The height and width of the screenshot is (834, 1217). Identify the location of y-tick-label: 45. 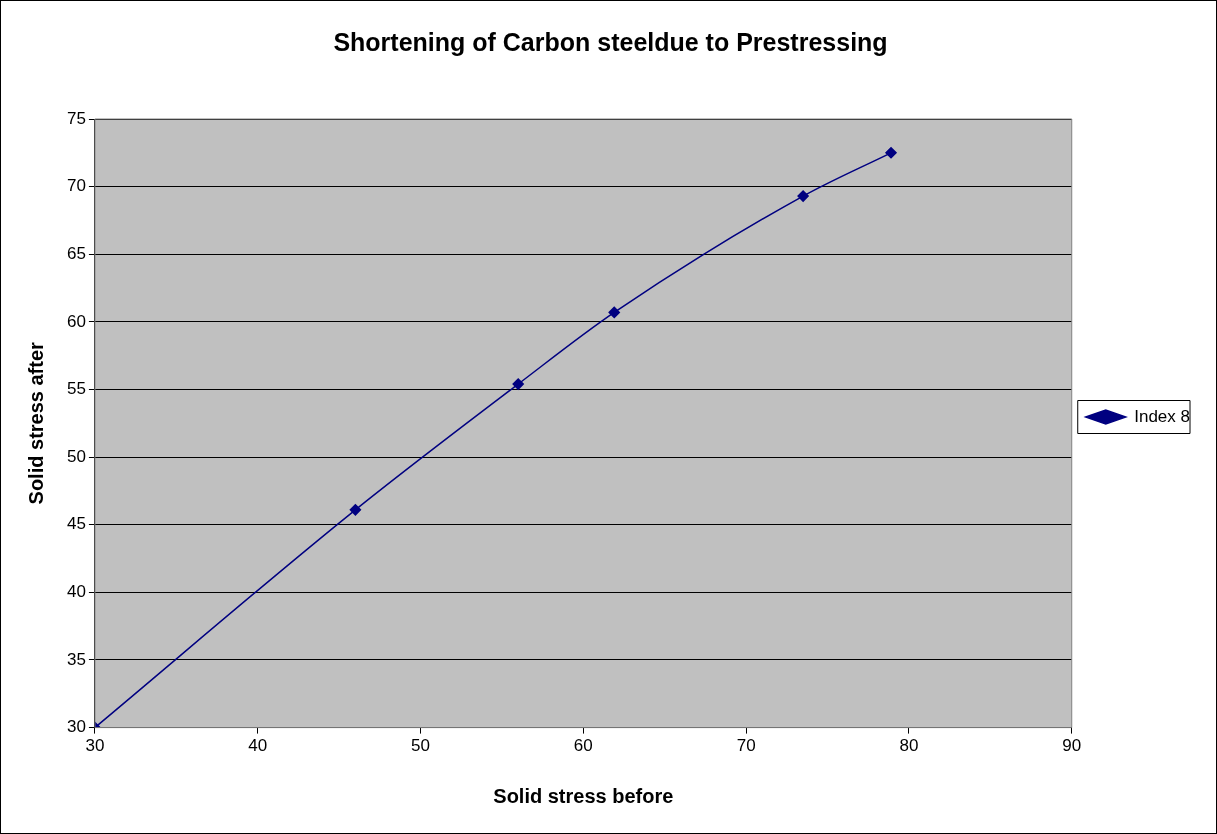
(76, 524).